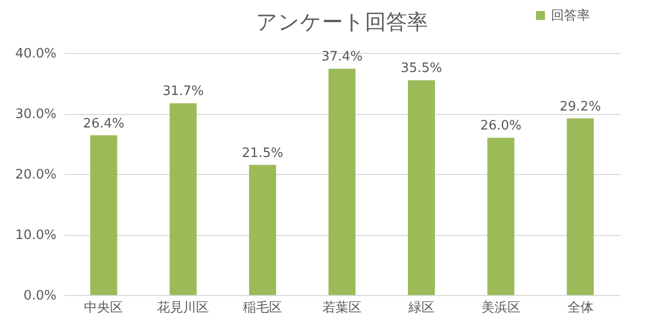 This screenshot has height=322, width=660. Describe the element at coordinates (103, 124) in the screenshot. I see `data-label: 26.4%` at that location.